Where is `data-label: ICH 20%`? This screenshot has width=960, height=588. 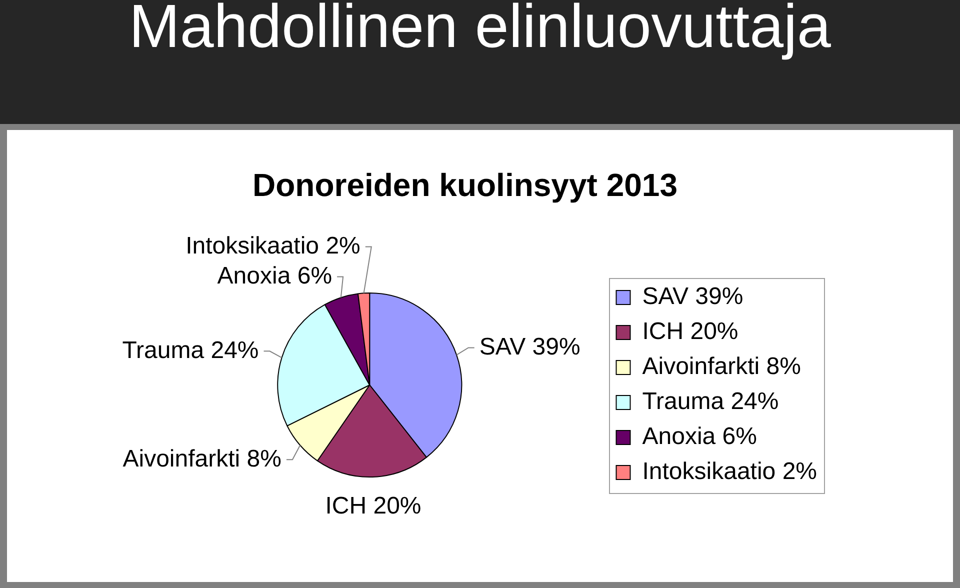
data-label: ICH 20% is located at coordinates (373, 506).